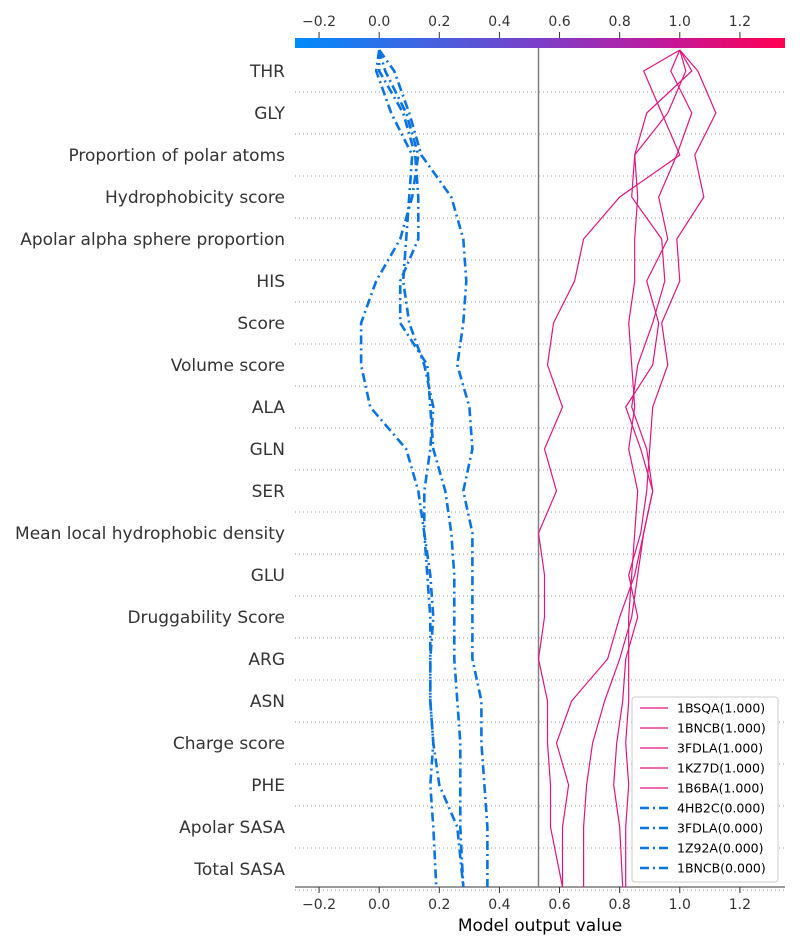 The width and height of the screenshot is (800, 950). What do you see at coordinates (319, 905) in the screenshot?
I see `x-tick-label: −0.2` at bounding box center [319, 905].